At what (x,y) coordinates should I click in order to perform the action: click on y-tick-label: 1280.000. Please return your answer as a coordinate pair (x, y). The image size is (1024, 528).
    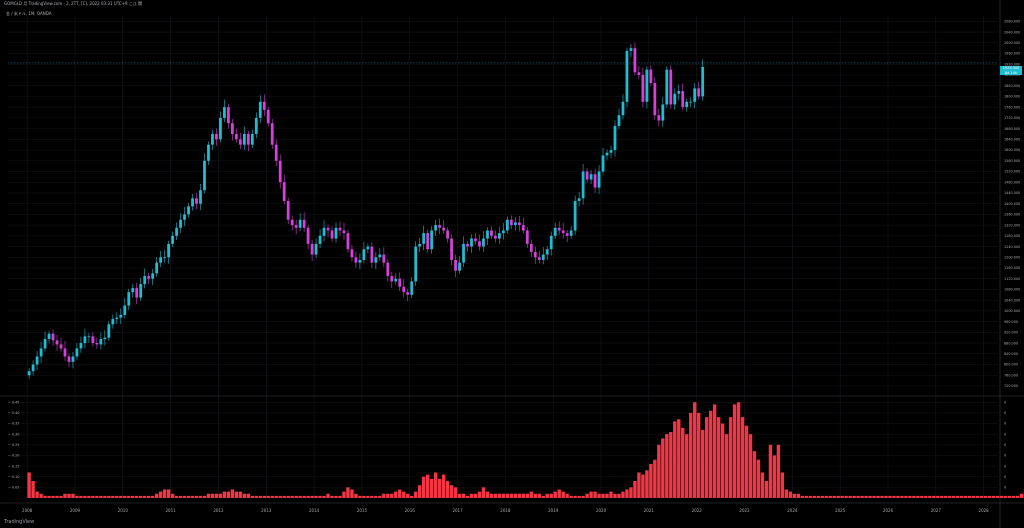
    Looking at the image, I should click on (1012, 236).